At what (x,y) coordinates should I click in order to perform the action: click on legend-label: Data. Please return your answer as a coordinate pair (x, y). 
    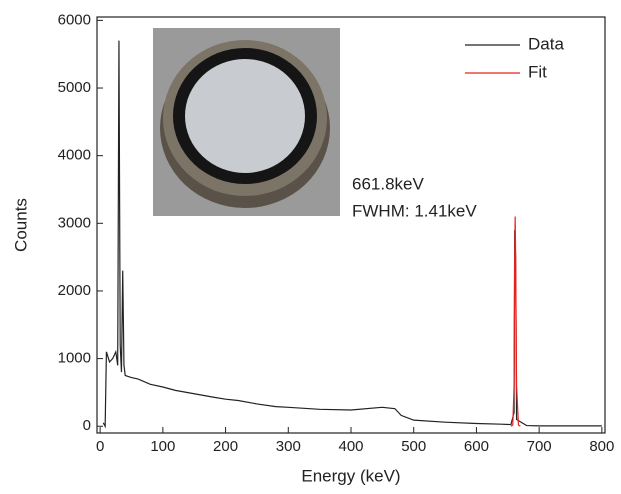
    Looking at the image, I should click on (546, 43).